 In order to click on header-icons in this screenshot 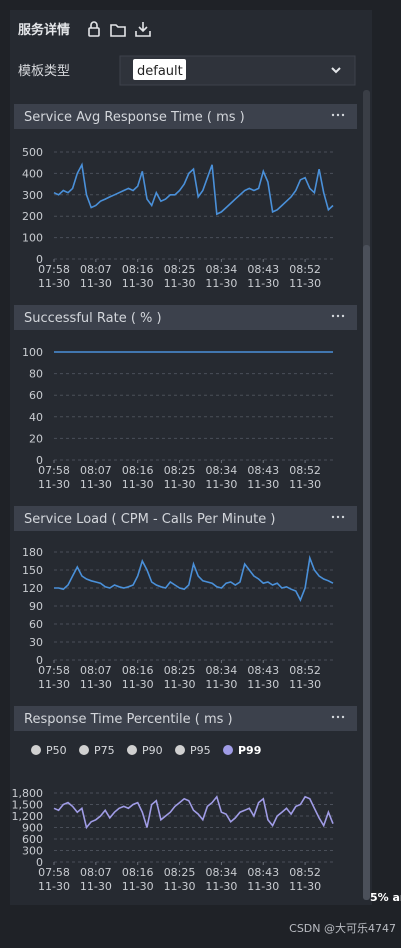, I will do `click(119, 29)`.